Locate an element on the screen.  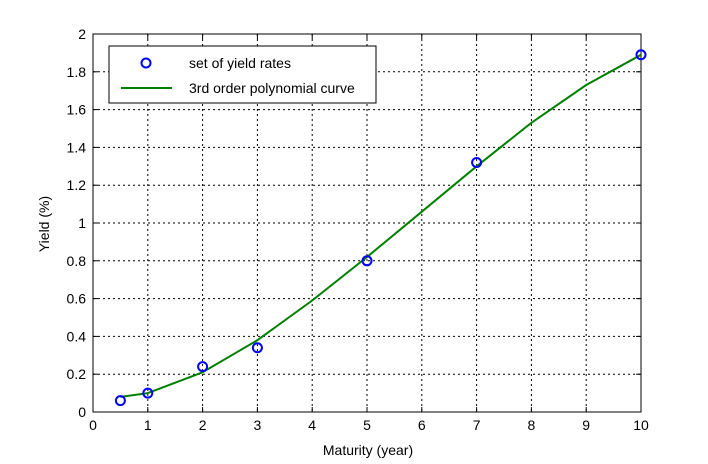
x-axis-label: Maturity (year) is located at coordinates (368, 450).